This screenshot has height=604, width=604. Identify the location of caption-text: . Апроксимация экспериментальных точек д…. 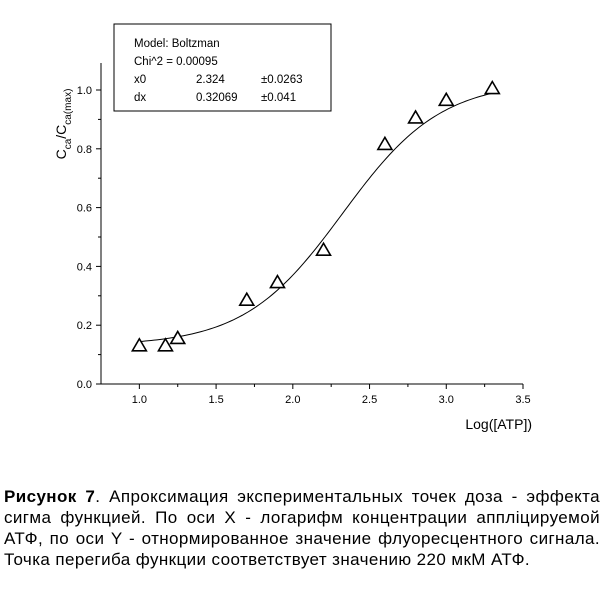
(302, 528).